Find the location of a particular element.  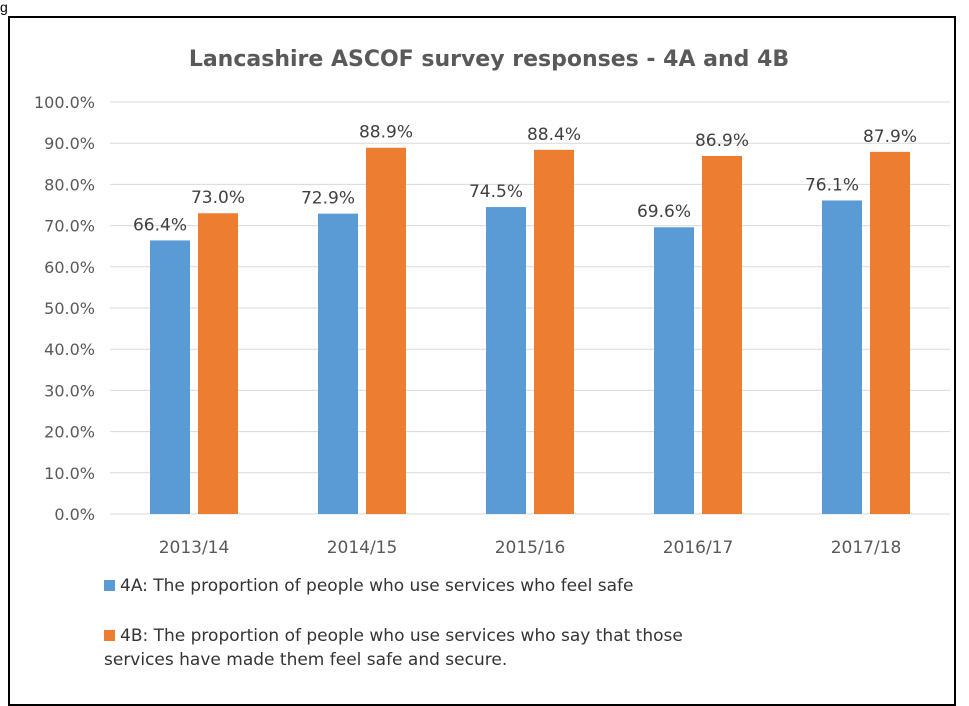

y-tick-label: 30.0% is located at coordinates (69, 390).